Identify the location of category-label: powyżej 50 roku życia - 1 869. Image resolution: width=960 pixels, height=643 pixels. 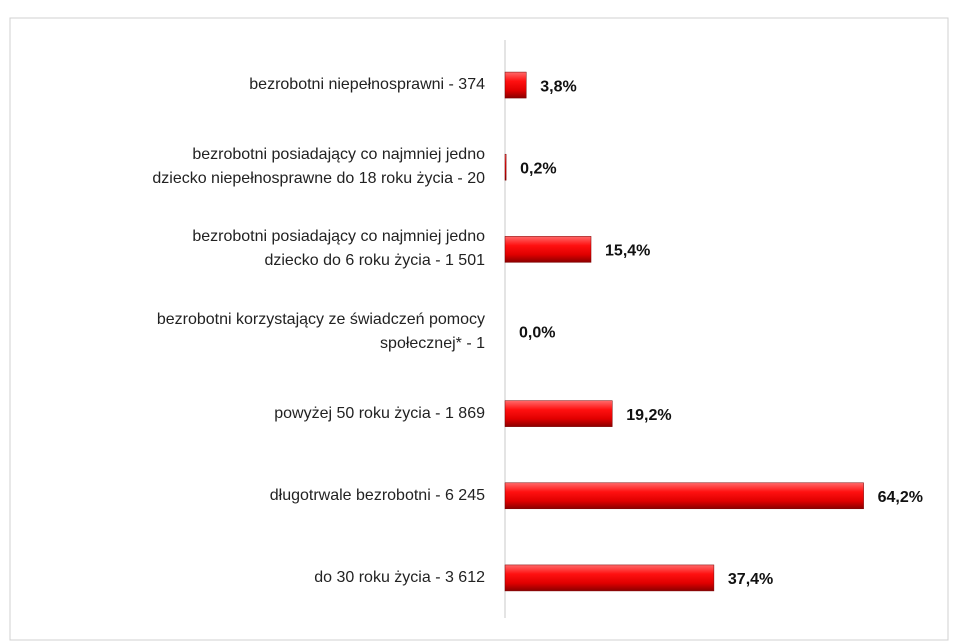
(379, 413).